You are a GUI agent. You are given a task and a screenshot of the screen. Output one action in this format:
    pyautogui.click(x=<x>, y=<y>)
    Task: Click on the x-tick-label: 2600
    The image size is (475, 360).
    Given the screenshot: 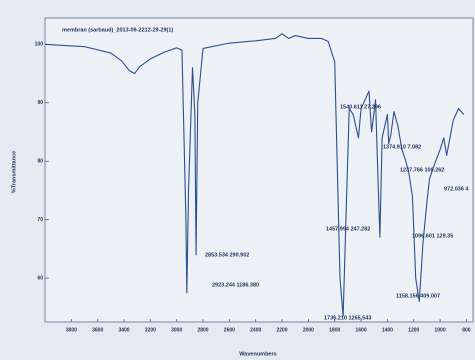 What is the action you would take?
    pyautogui.click(x=229, y=330)
    